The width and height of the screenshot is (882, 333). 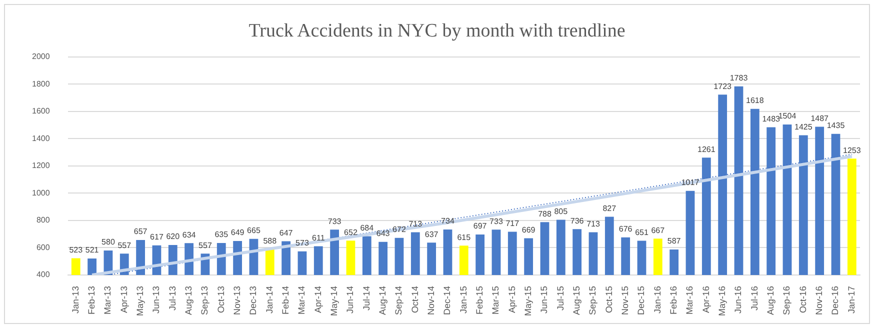 What do you see at coordinates (157, 237) in the screenshot?
I see `data-label: 617` at bounding box center [157, 237].